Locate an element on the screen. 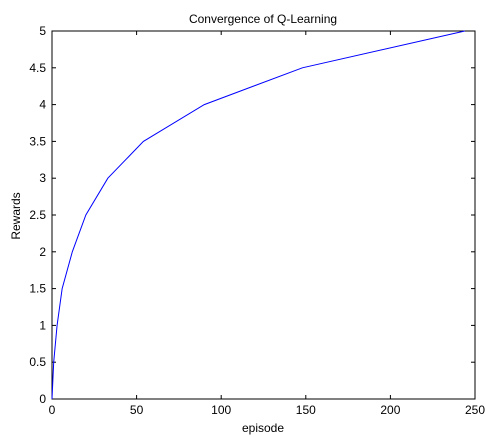 The width and height of the screenshot is (485, 437). y-tick-label: 4 is located at coordinates (42, 105).